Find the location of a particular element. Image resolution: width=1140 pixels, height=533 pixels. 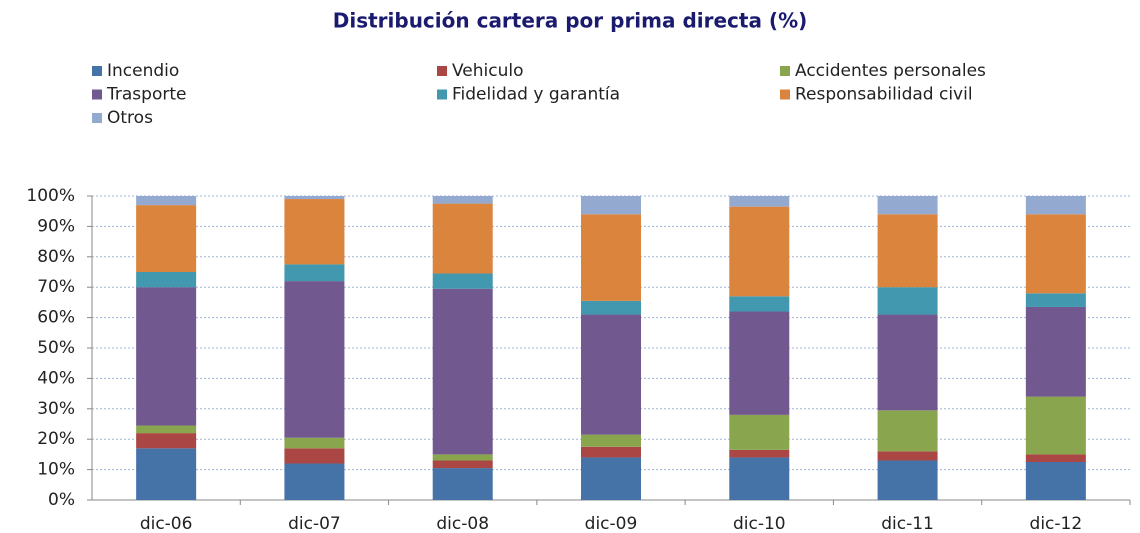

legend-label: Fidelidad y garantía is located at coordinates (536, 95).